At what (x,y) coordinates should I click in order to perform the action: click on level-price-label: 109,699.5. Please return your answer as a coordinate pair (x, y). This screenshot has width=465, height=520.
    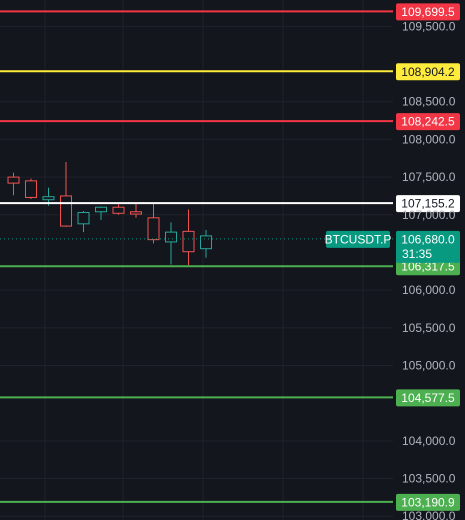
    Looking at the image, I should click on (428, 12).